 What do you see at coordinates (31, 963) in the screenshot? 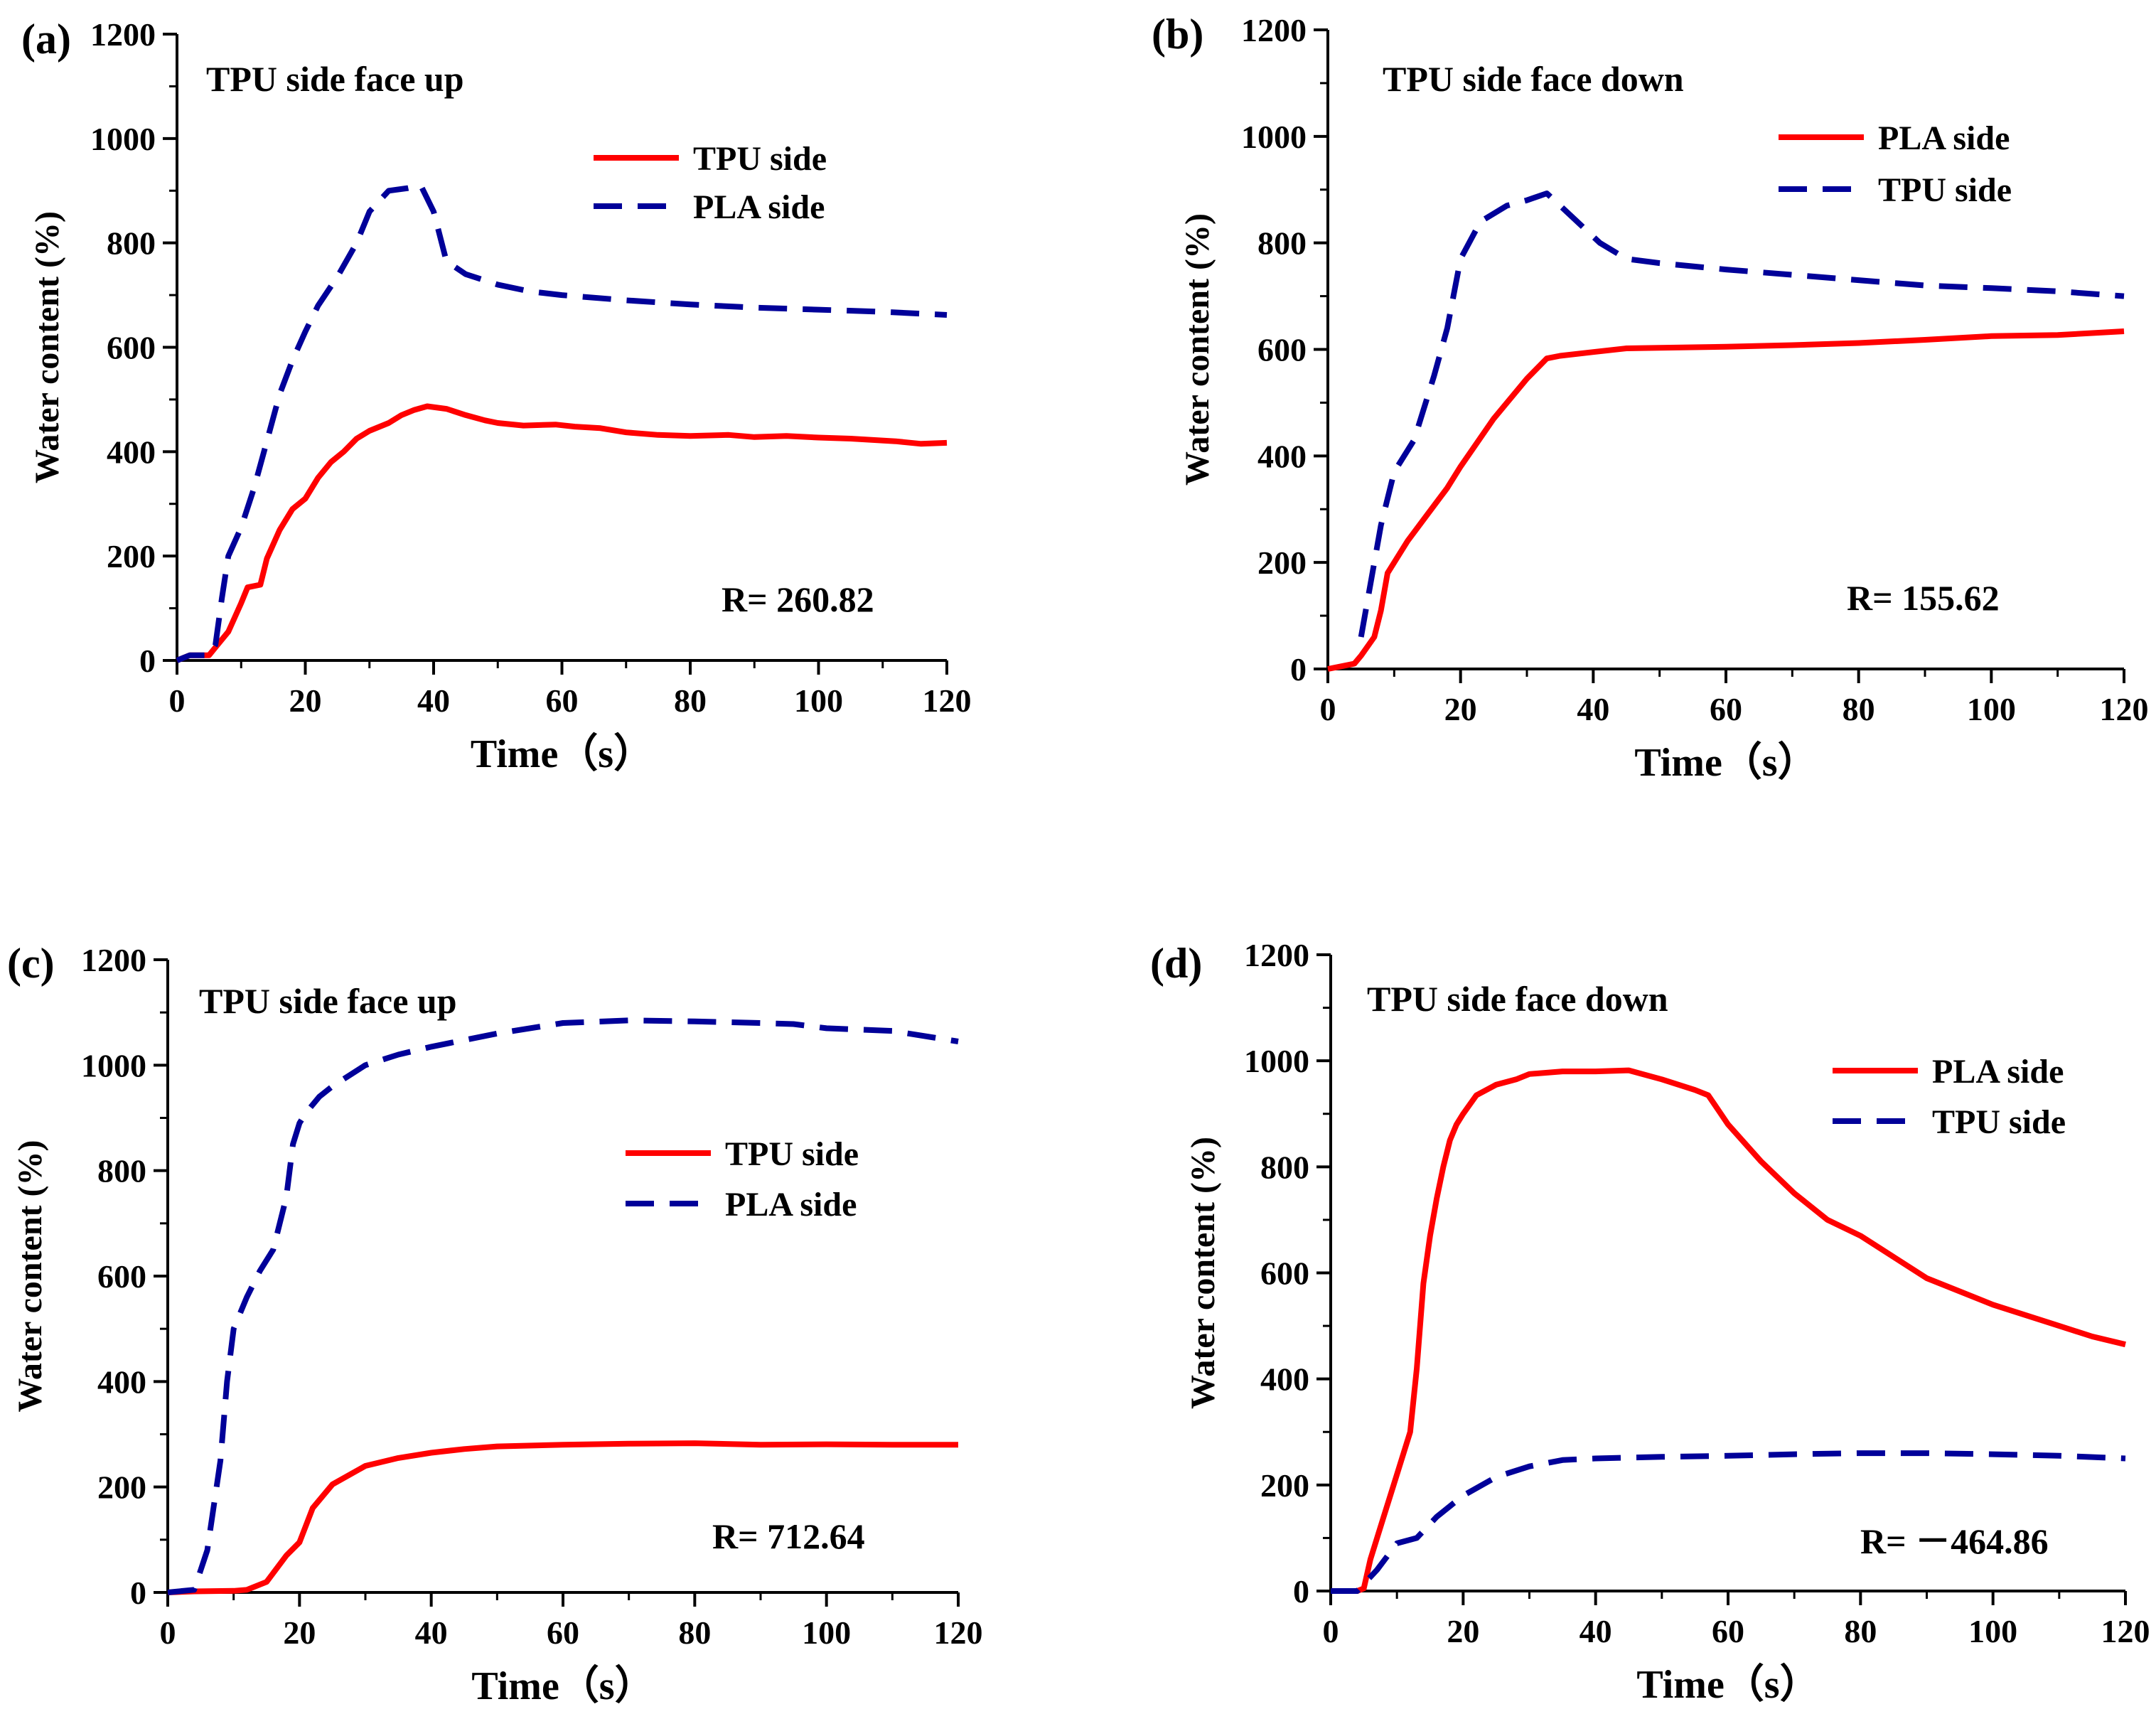
I see `panel-label: (c)` at bounding box center [31, 963].